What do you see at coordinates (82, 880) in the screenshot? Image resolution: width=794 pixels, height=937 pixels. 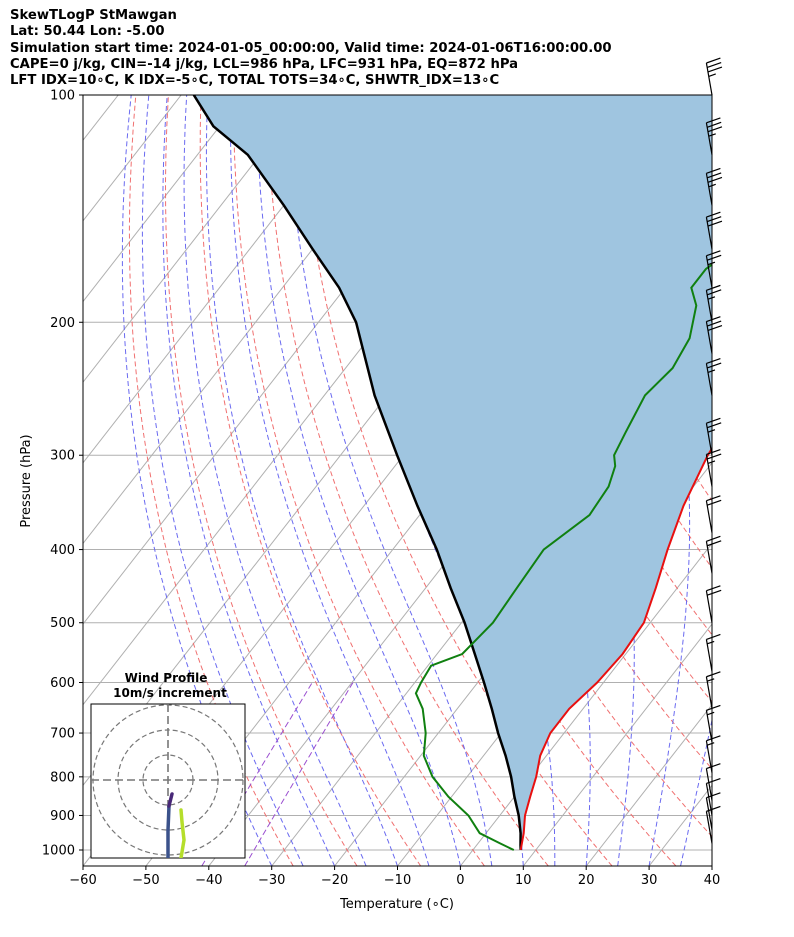 I see `x-tick-label: −60` at bounding box center [82, 880].